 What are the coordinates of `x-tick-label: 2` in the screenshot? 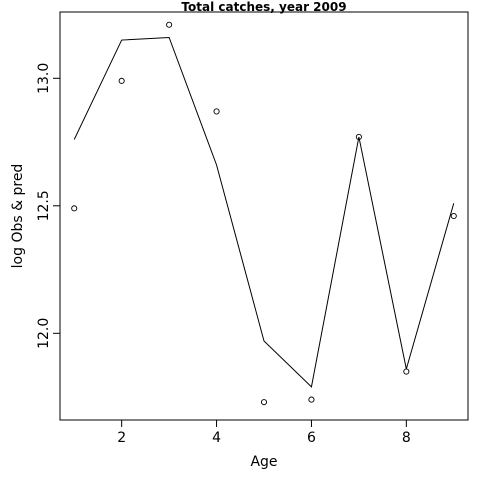 It's located at (121, 438).